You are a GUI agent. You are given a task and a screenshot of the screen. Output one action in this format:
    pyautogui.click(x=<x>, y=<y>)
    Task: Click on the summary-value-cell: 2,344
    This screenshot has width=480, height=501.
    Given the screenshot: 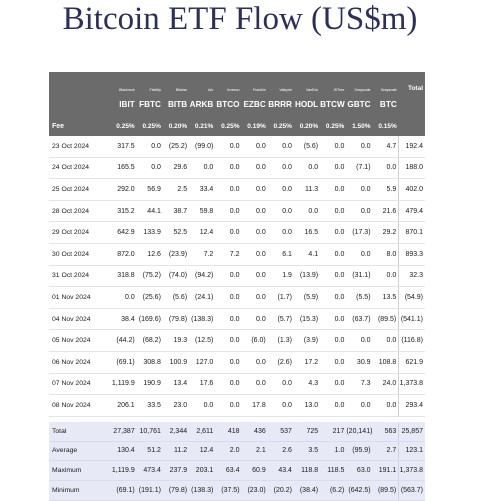 What is the action you would take?
    pyautogui.click(x=176, y=431)
    